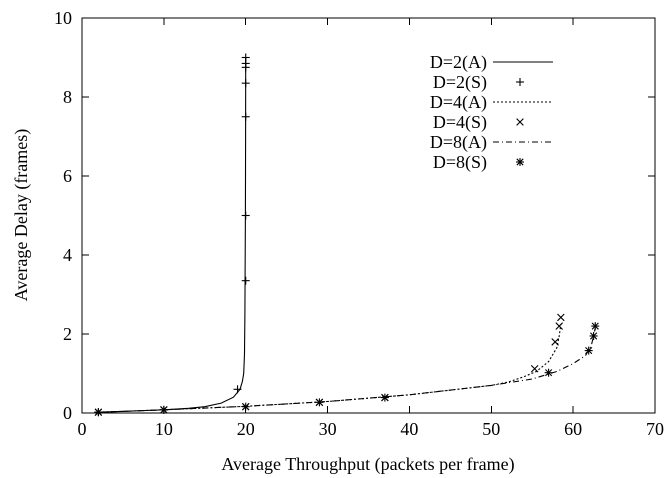 This screenshot has height=478, width=672. I want to click on x-tick-label: 50, so click(491, 429).